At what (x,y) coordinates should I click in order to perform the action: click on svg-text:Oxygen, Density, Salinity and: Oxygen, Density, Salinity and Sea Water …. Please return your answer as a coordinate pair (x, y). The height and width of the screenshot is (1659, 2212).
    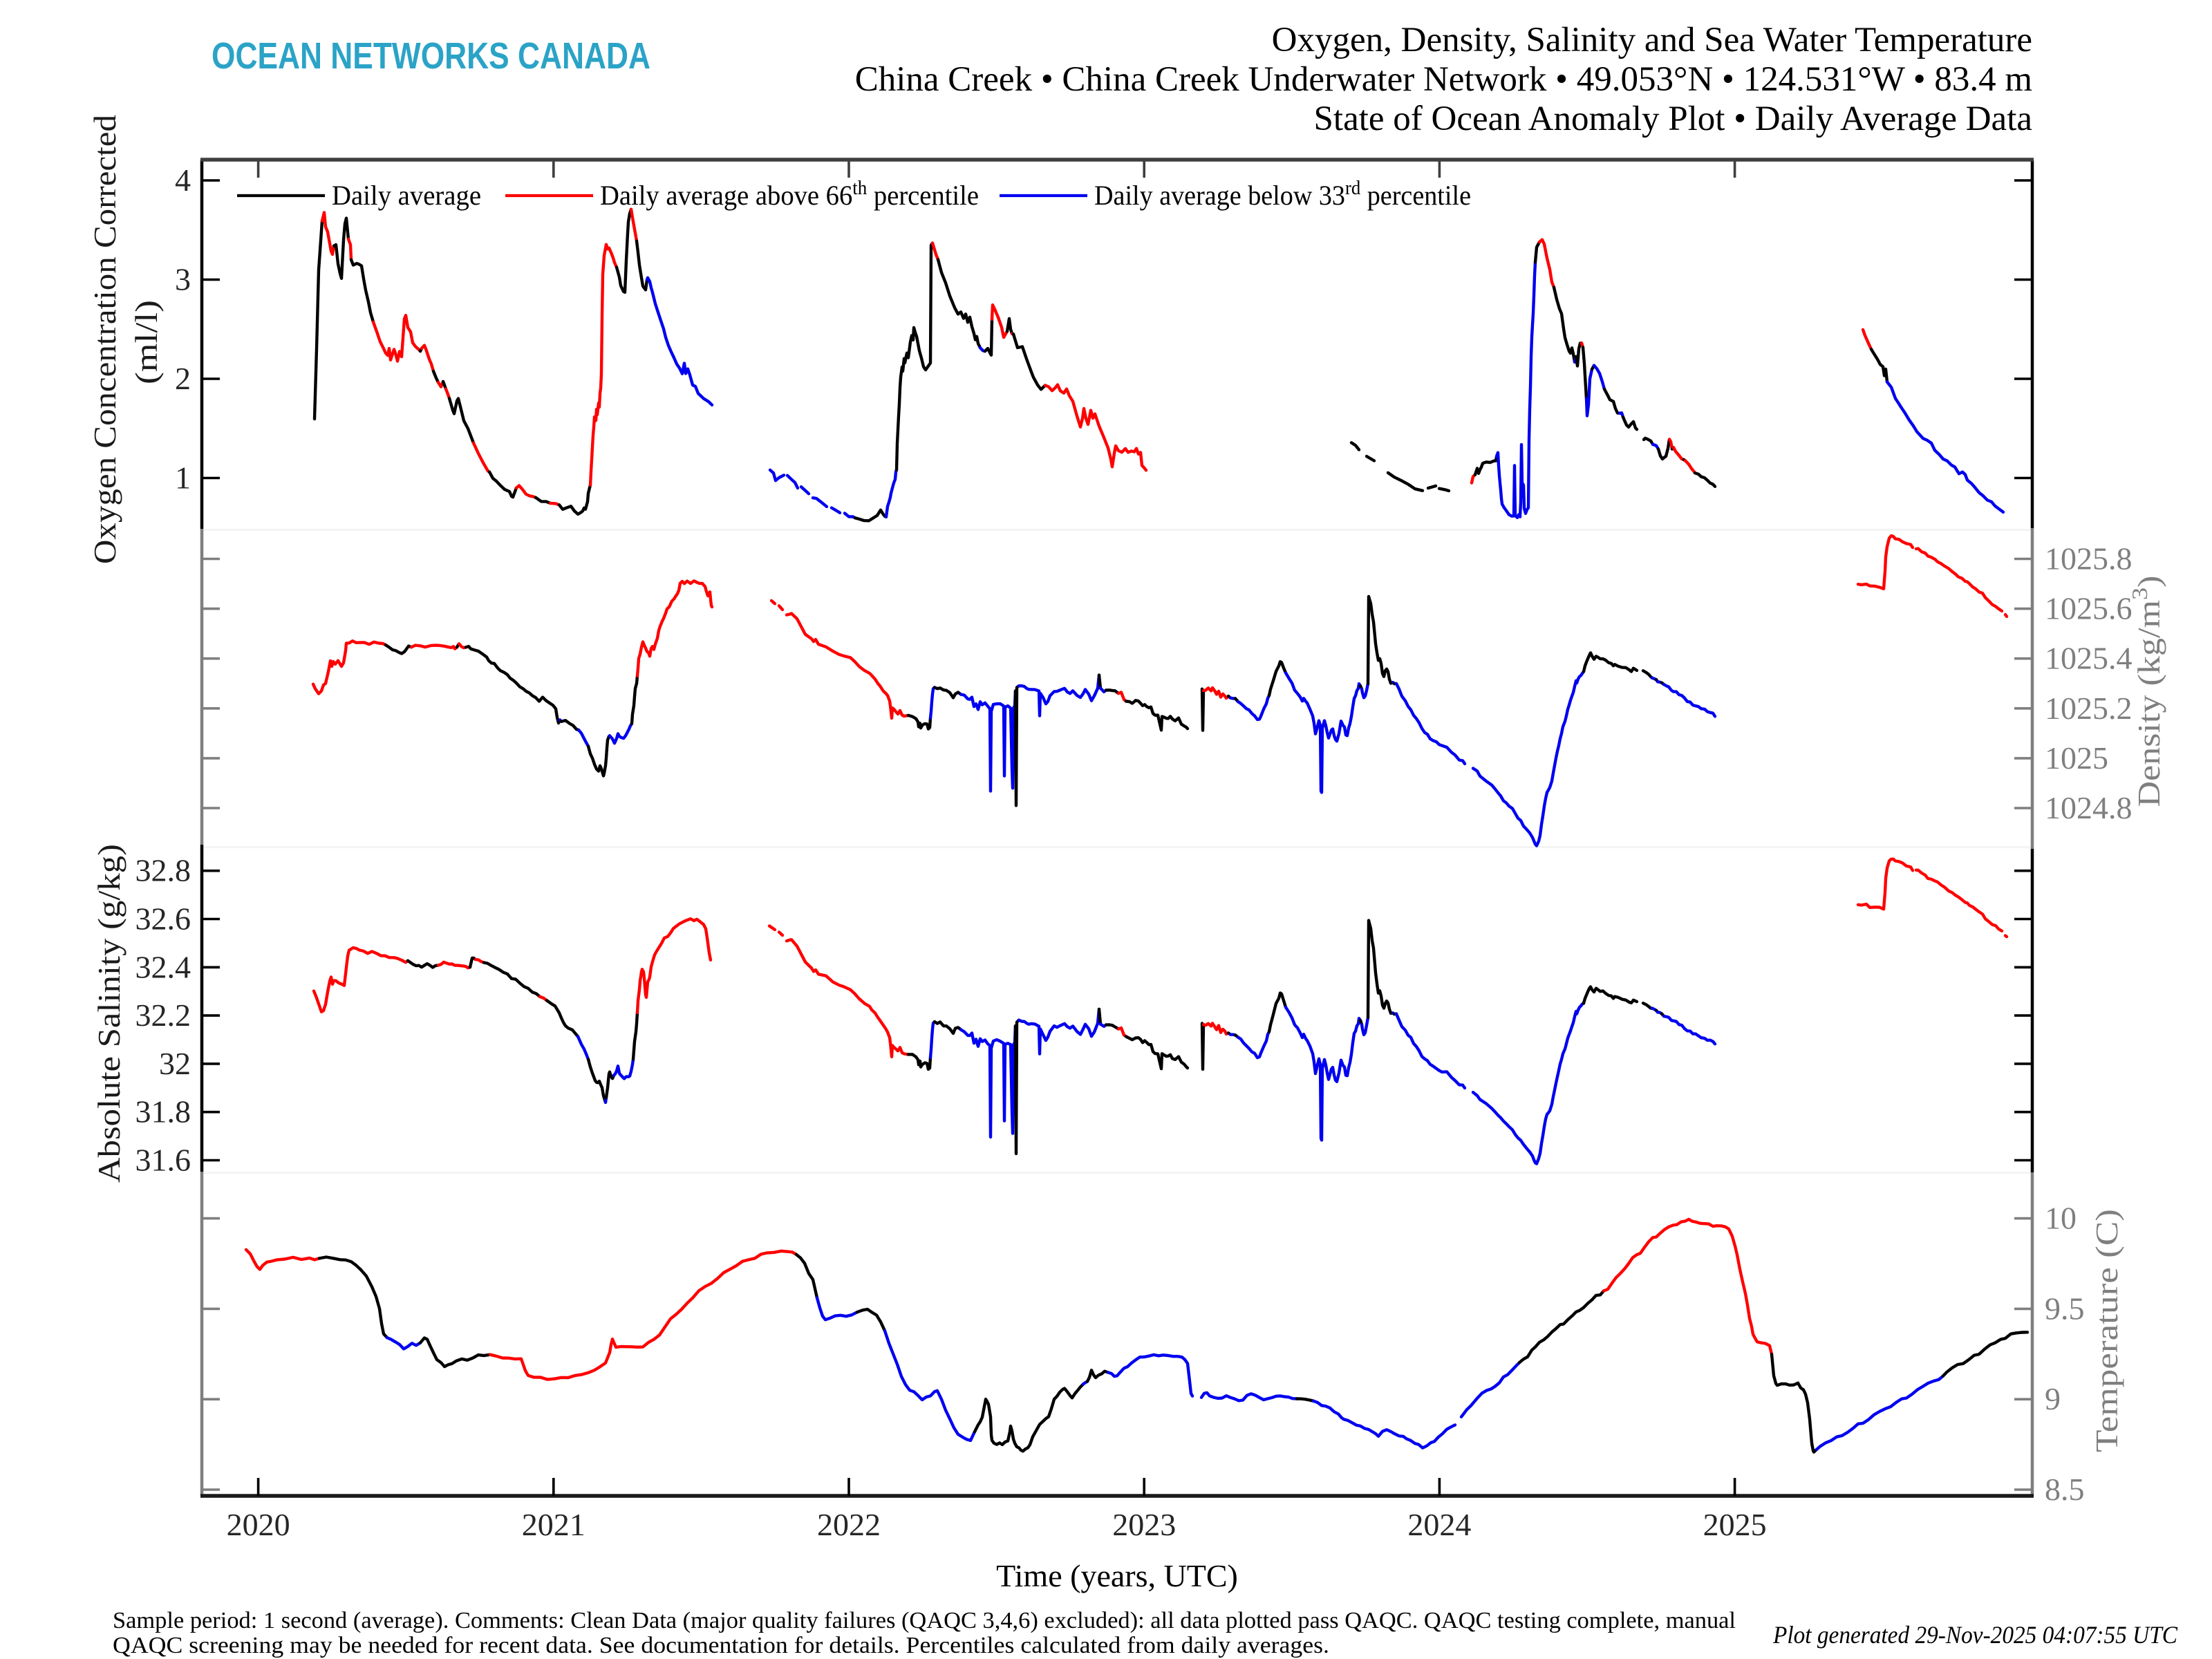
    Looking at the image, I should click on (1652, 40).